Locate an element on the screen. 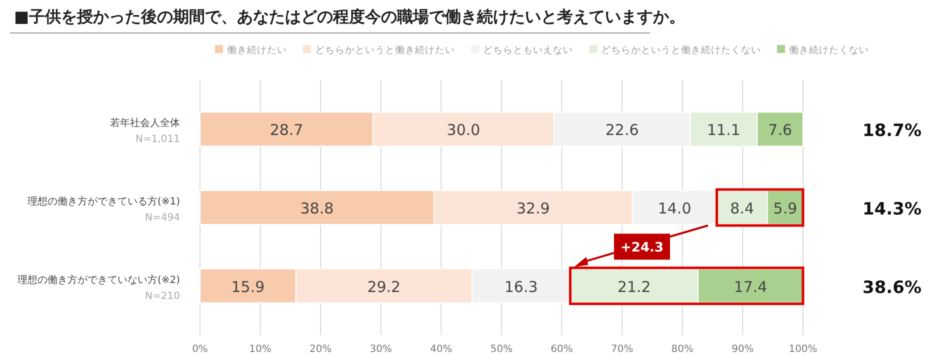 This screenshot has width=942, height=360. annotation: +24.3 is located at coordinates (642, 248).